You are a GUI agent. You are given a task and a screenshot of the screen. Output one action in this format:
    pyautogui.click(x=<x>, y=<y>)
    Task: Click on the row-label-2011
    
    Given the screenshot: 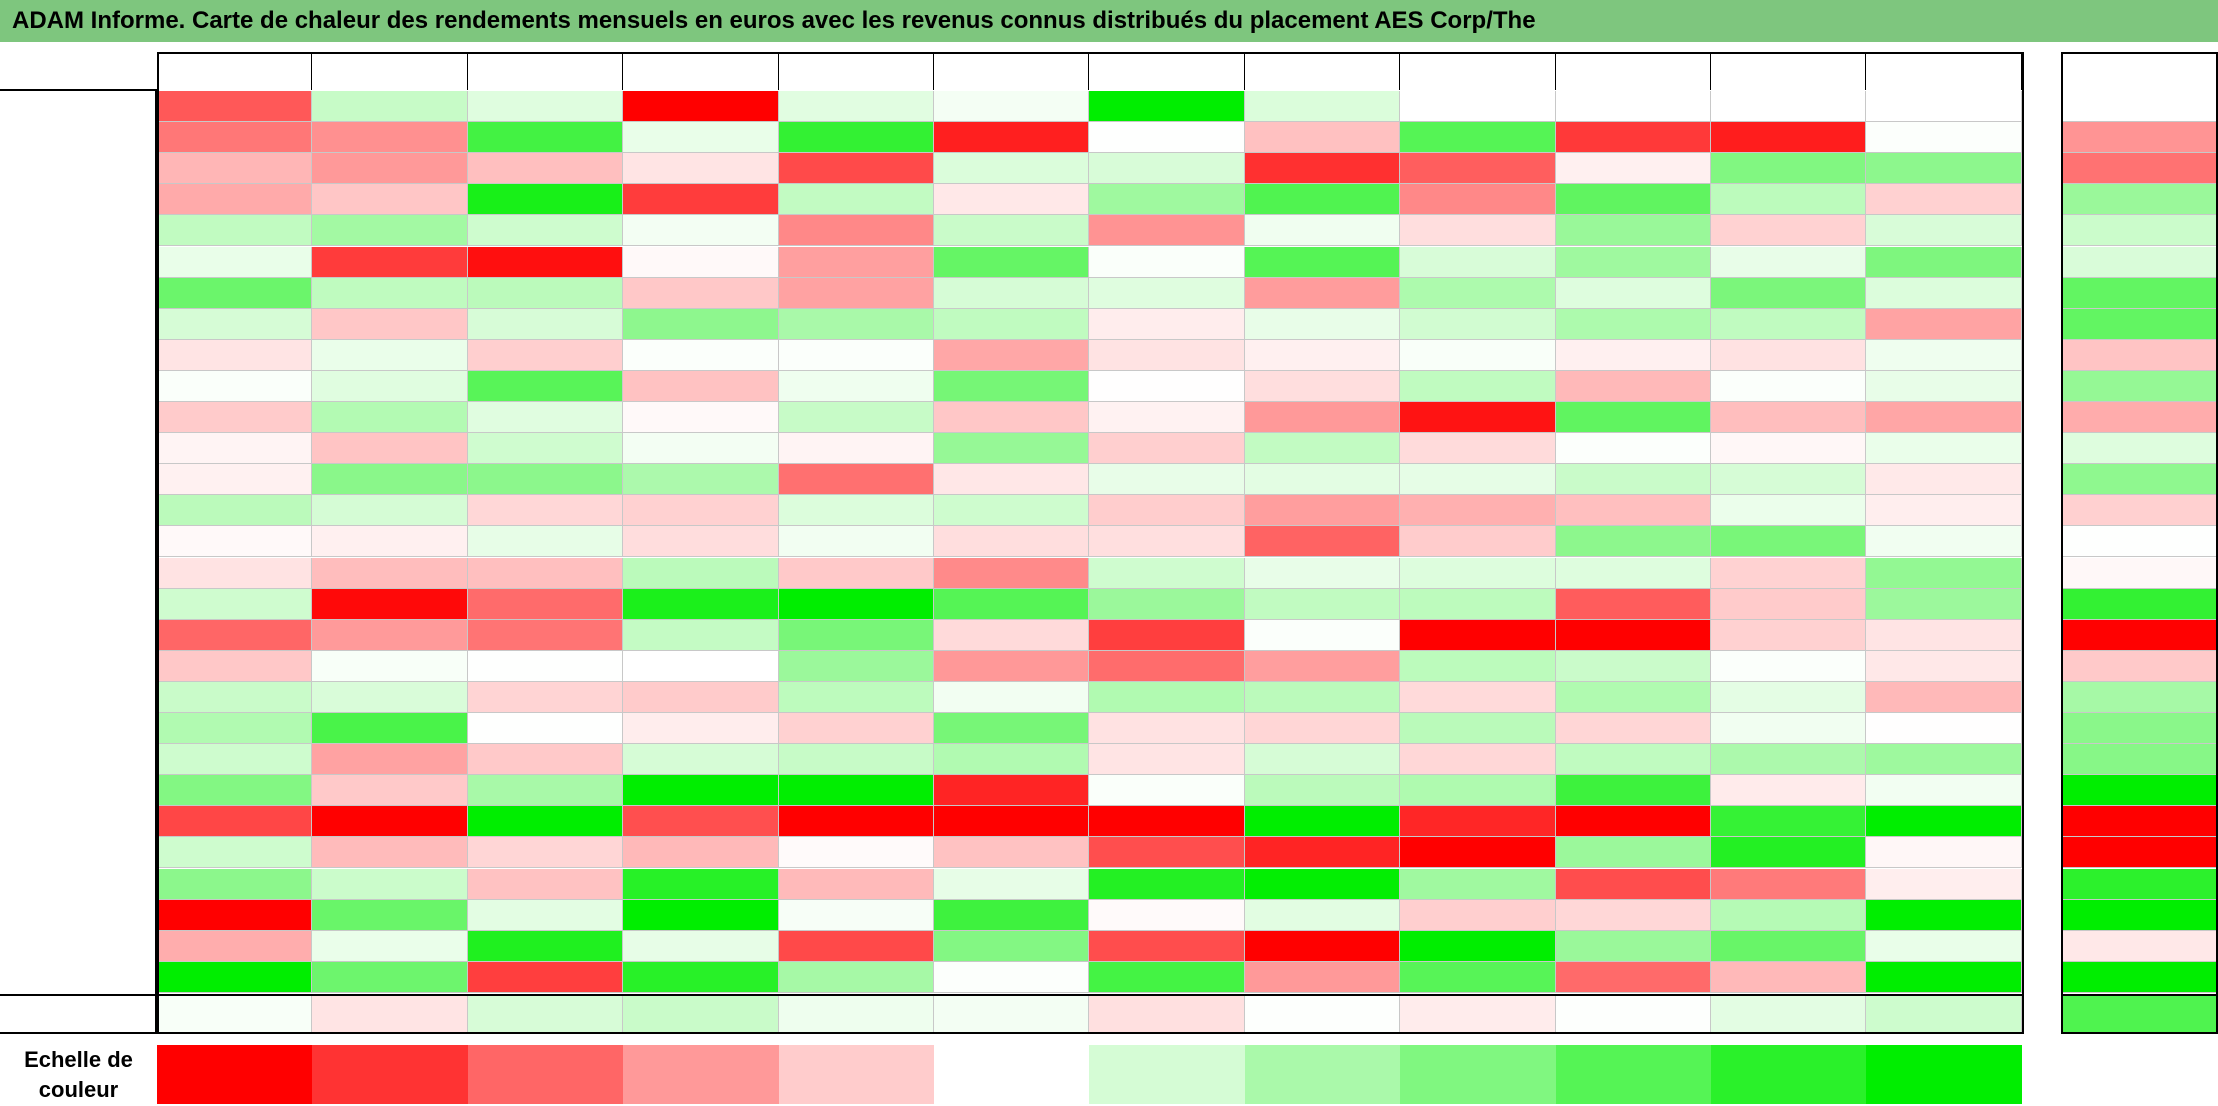 What is the action you would take?
    pyautogui.click(x=78, y=542)
    